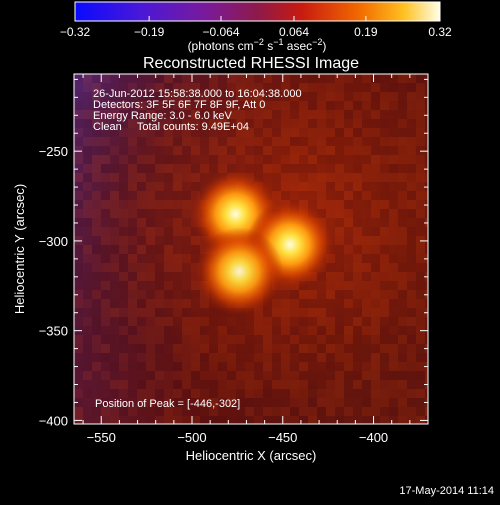  Describe the element at coordinates (251, 455) in the screenshot. I see `x-axis-title: Heliocentric X (arcsec)` at that location.